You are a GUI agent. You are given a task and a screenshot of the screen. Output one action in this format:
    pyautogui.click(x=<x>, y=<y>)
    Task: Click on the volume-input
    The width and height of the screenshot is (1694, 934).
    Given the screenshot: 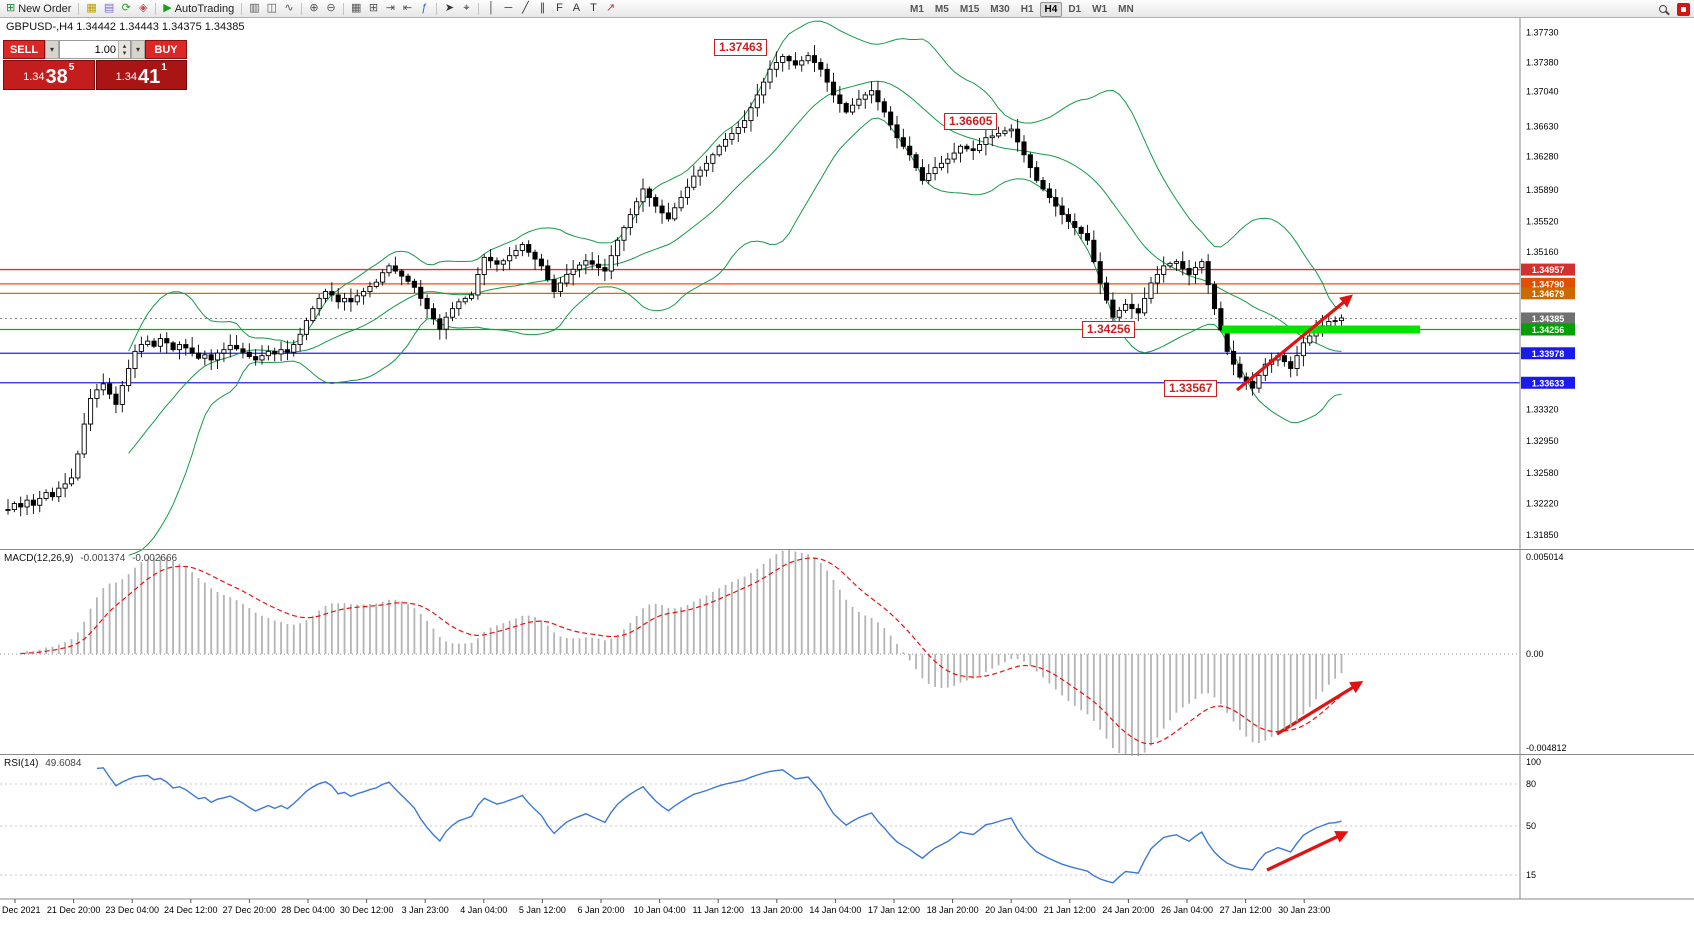 What is the action you would take?
    pyautogui.click(x=89, y=49)
    